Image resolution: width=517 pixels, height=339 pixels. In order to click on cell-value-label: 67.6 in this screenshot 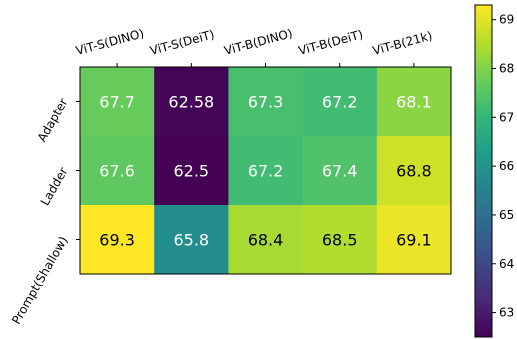, I will do `click(117, 171)`.